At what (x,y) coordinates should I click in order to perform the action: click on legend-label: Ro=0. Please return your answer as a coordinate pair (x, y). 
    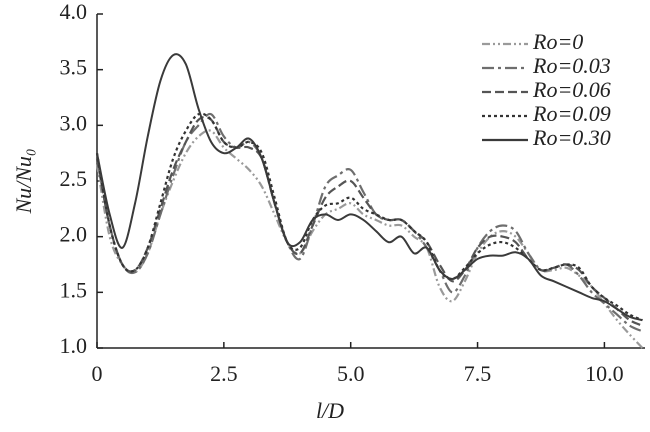
    Looking at the image, I should click on (557, 41).